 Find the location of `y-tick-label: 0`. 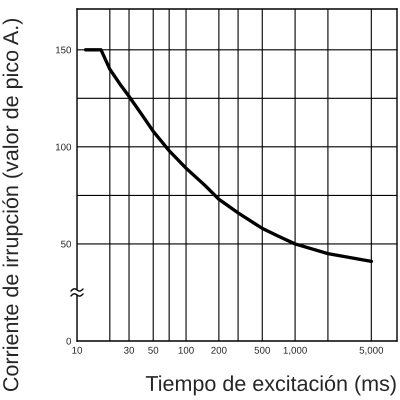

y-tick-label: 0 is located at coordinates (69, 341).